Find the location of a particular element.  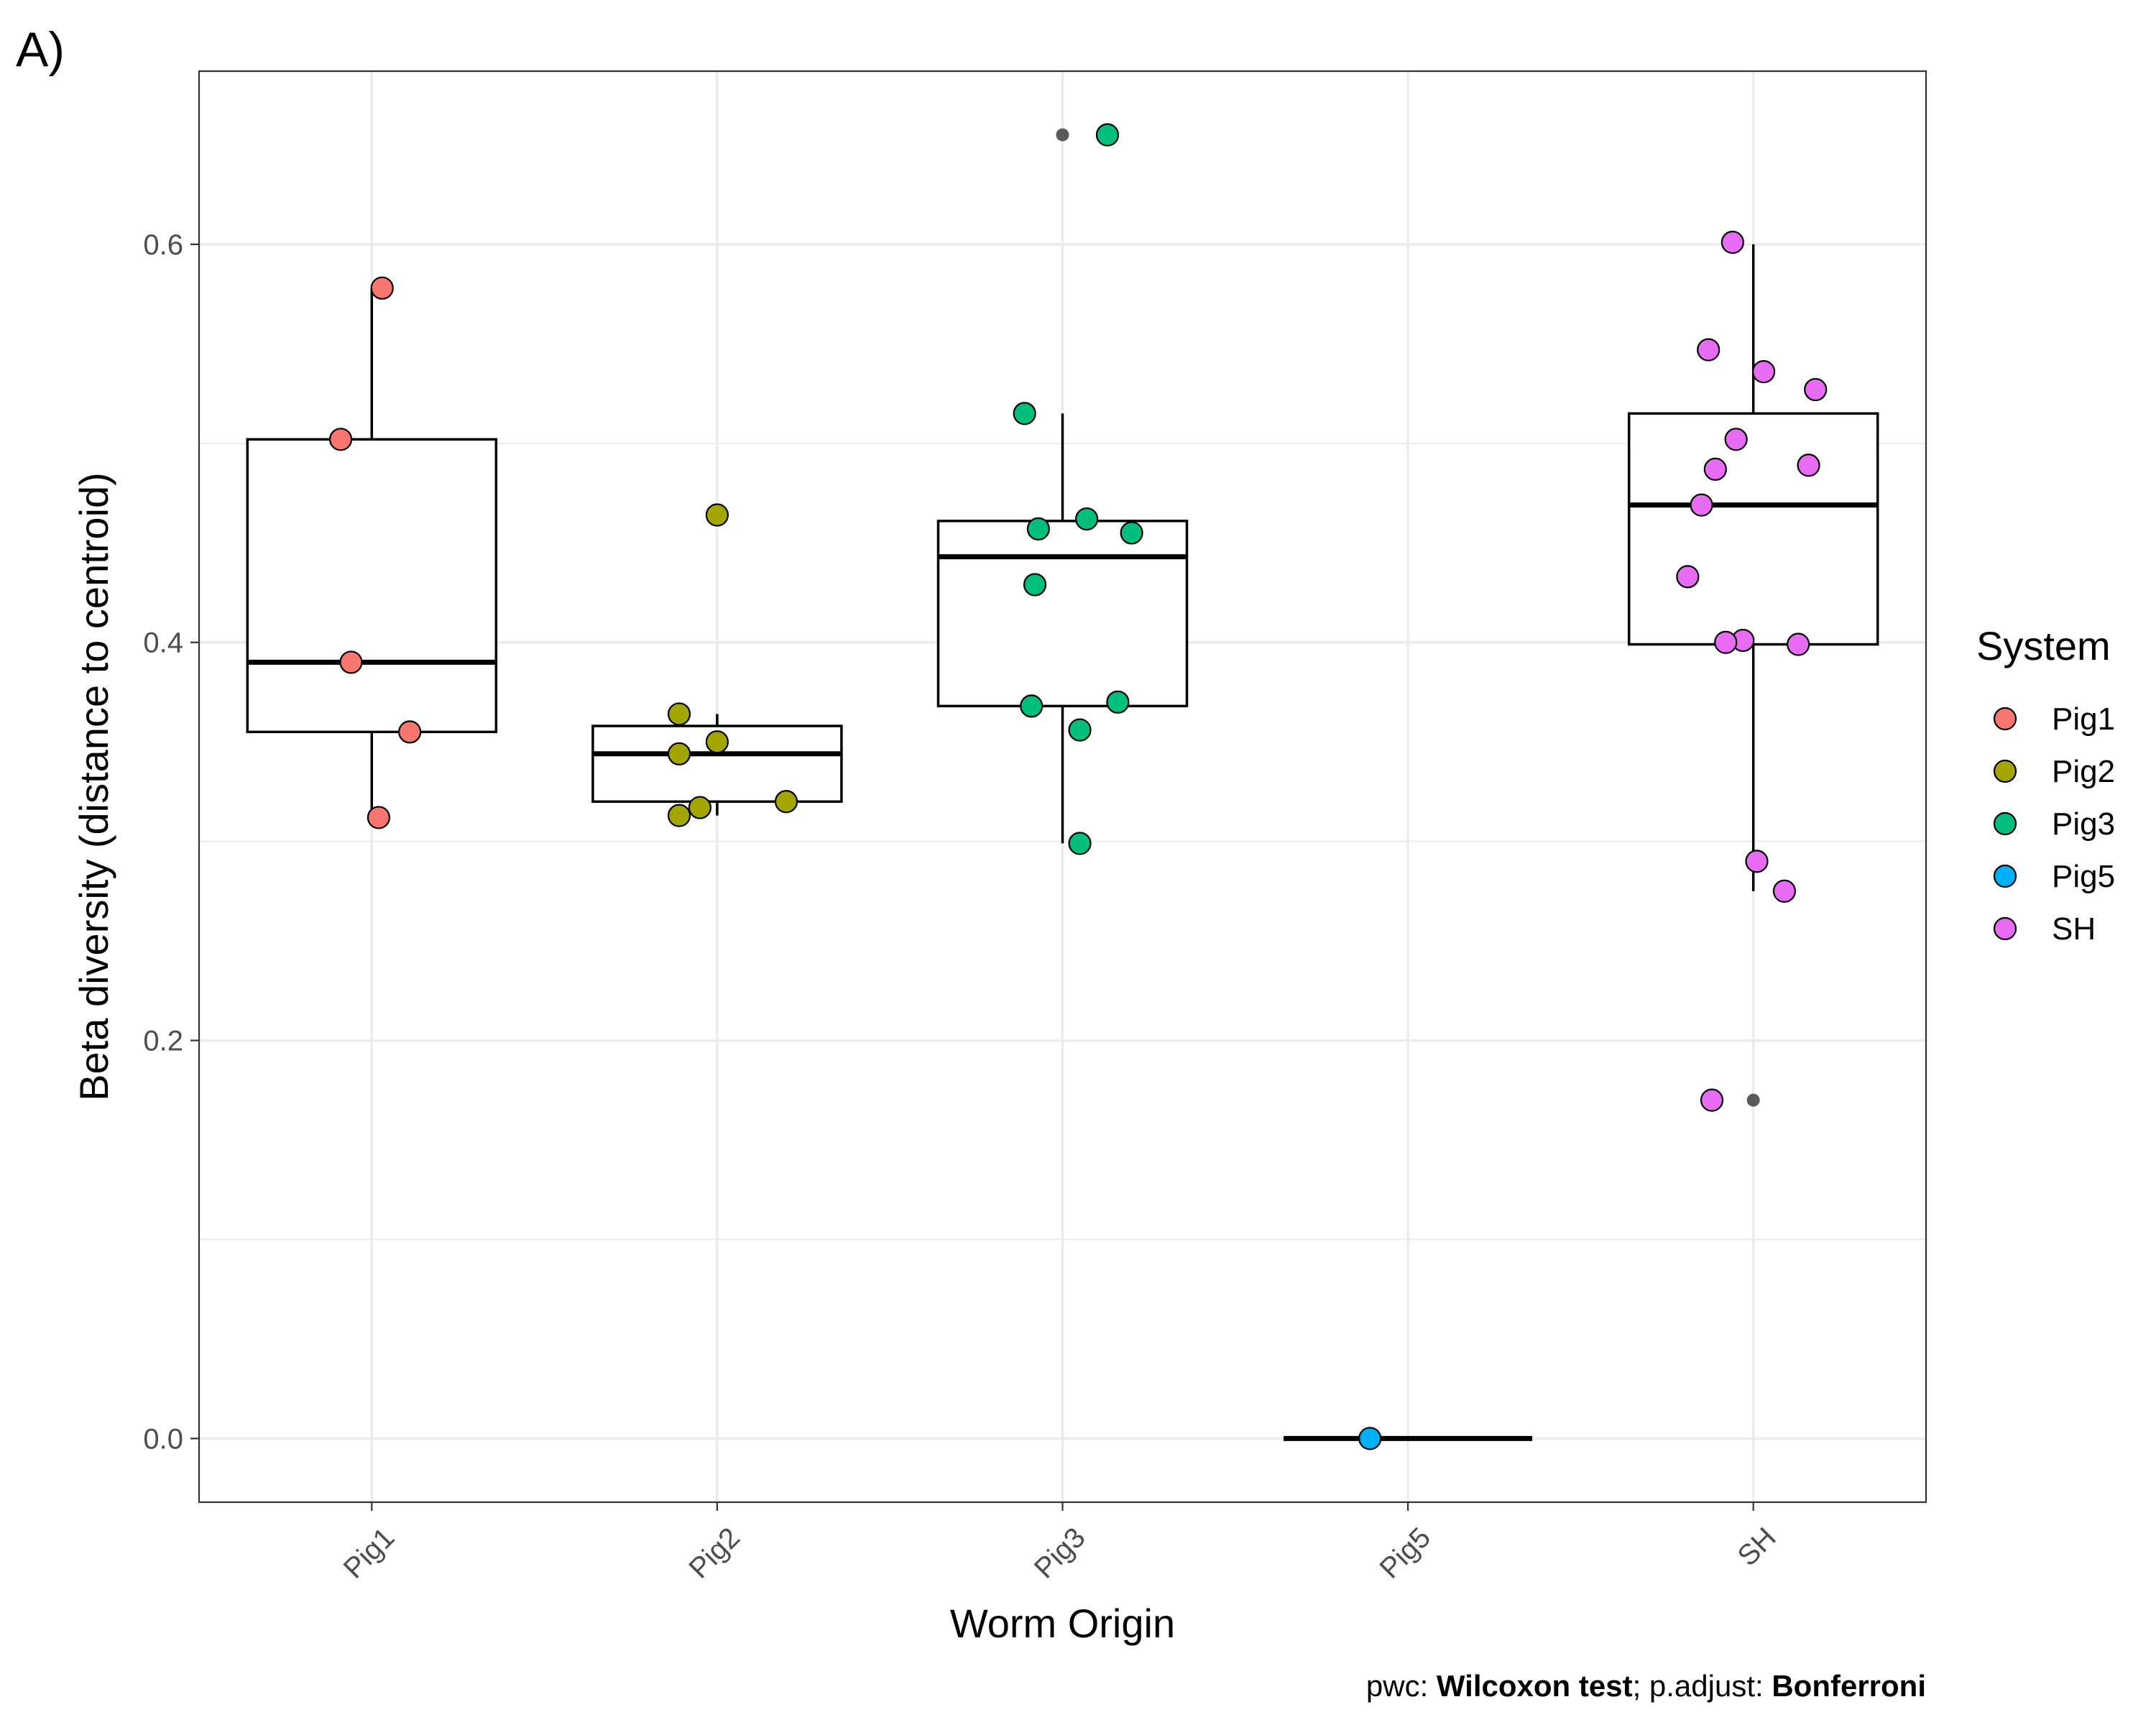

caption-part: pwc: is located at coordinates (1402, 1686).